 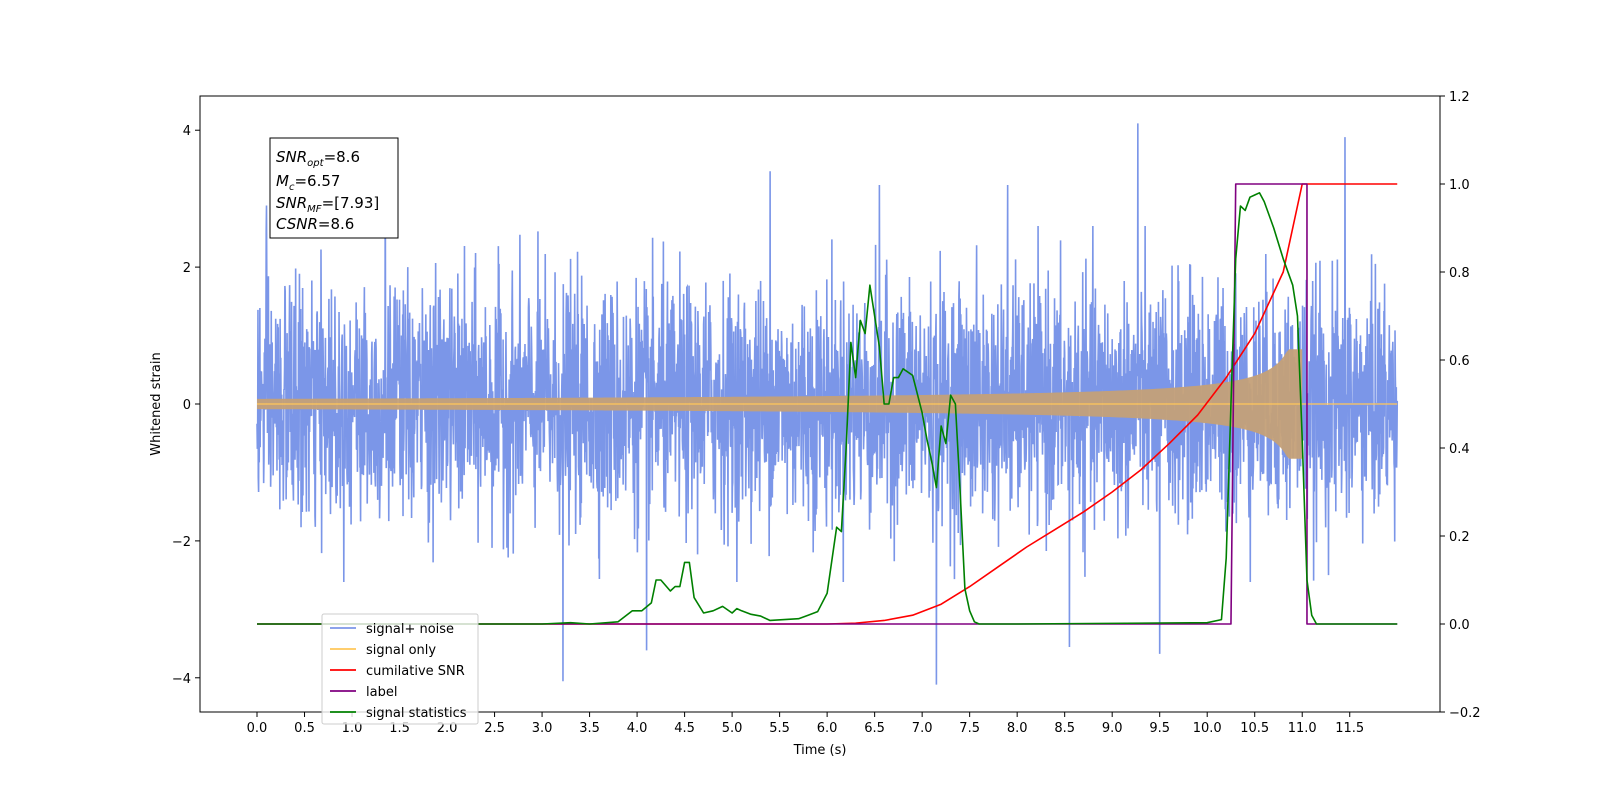 I want to click on x-tick-label: 10.0, so click(x=1207, y=728).